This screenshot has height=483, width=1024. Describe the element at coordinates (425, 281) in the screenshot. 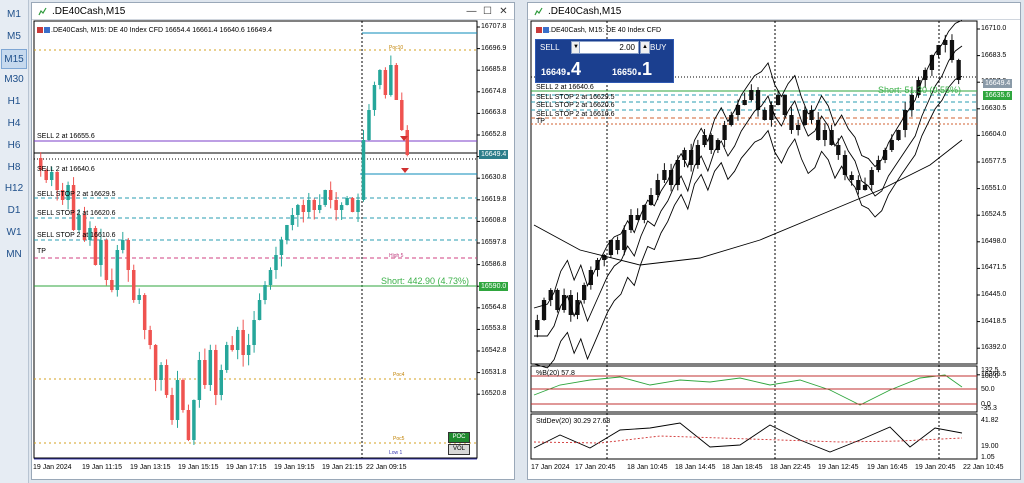

I see `left-short-text: Short: 442.90 (4.73%)` at that location.